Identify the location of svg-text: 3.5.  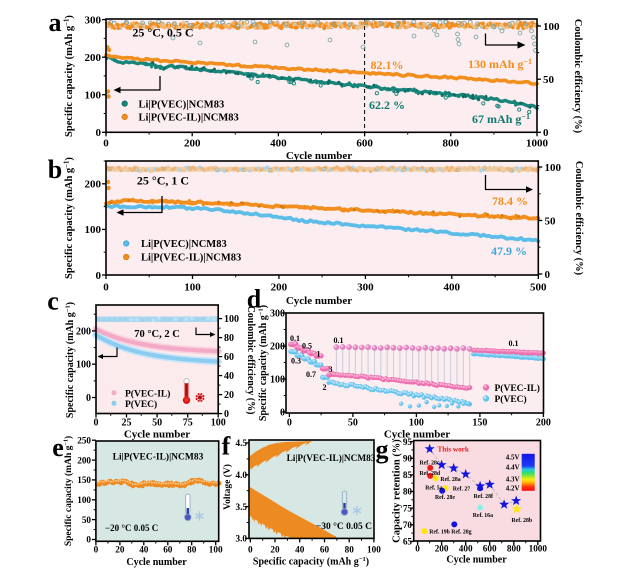
(242, 507).